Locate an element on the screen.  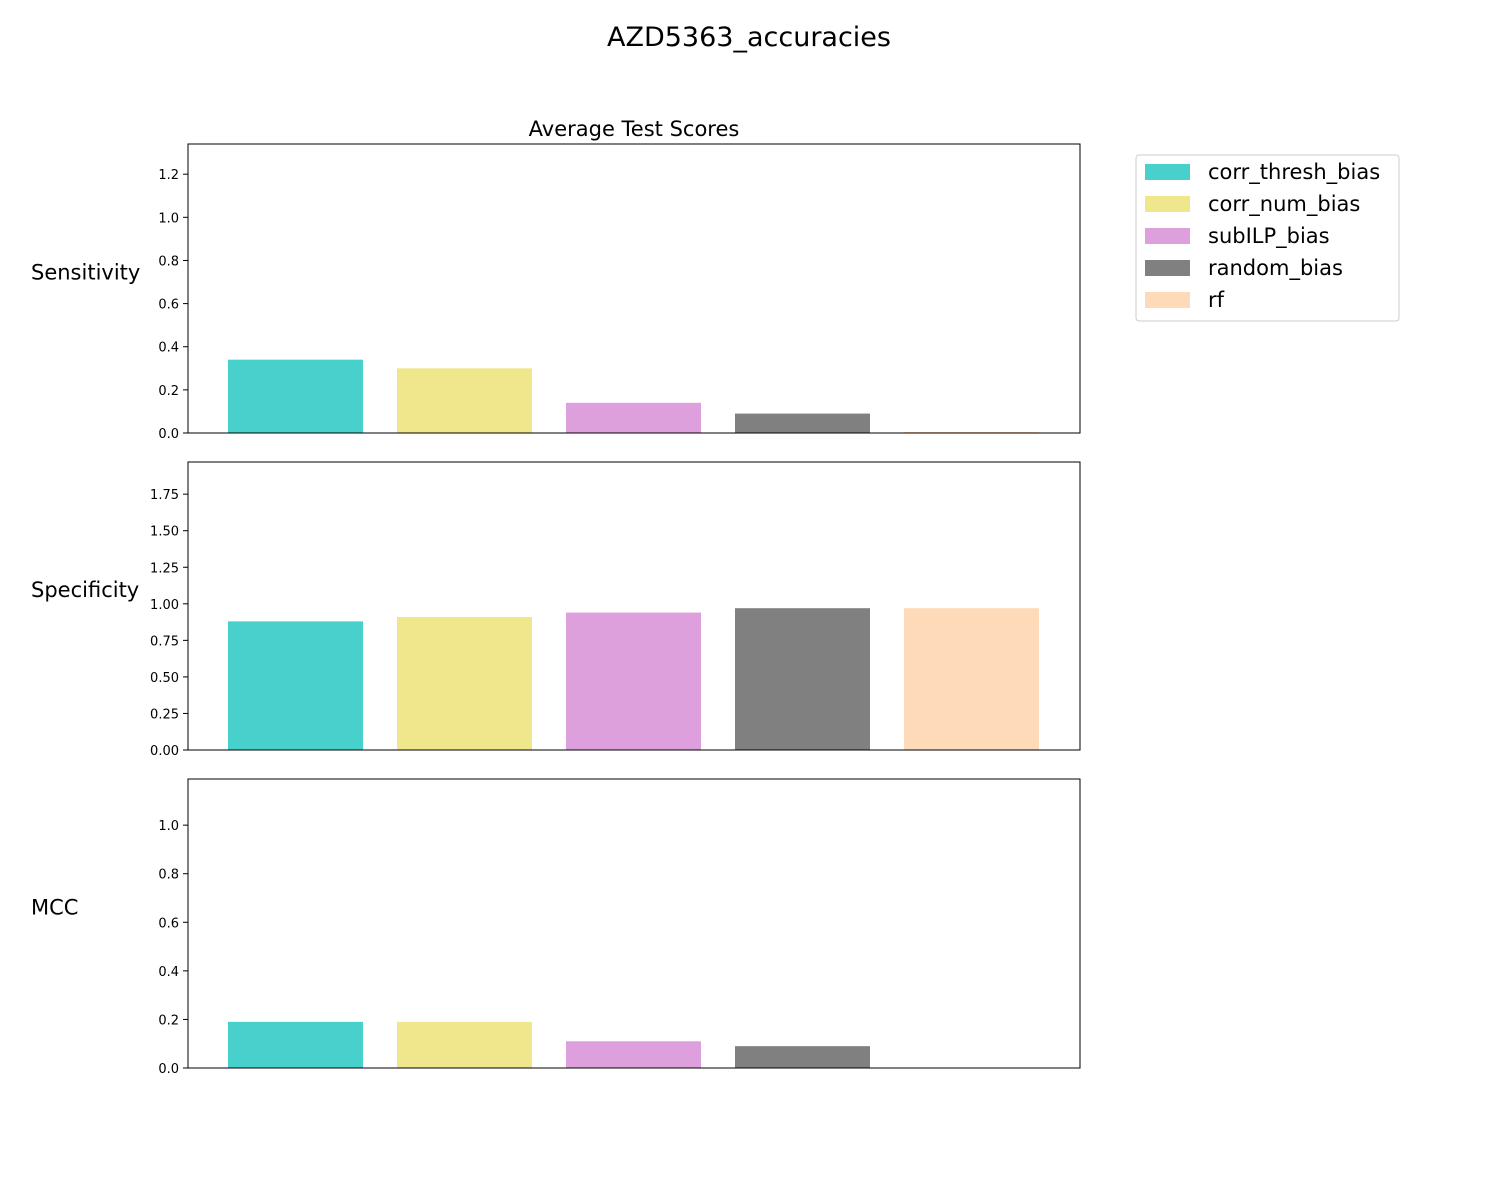
legend-label-subILP_bias: subILP_bias is located at coordinates (1269, 236).